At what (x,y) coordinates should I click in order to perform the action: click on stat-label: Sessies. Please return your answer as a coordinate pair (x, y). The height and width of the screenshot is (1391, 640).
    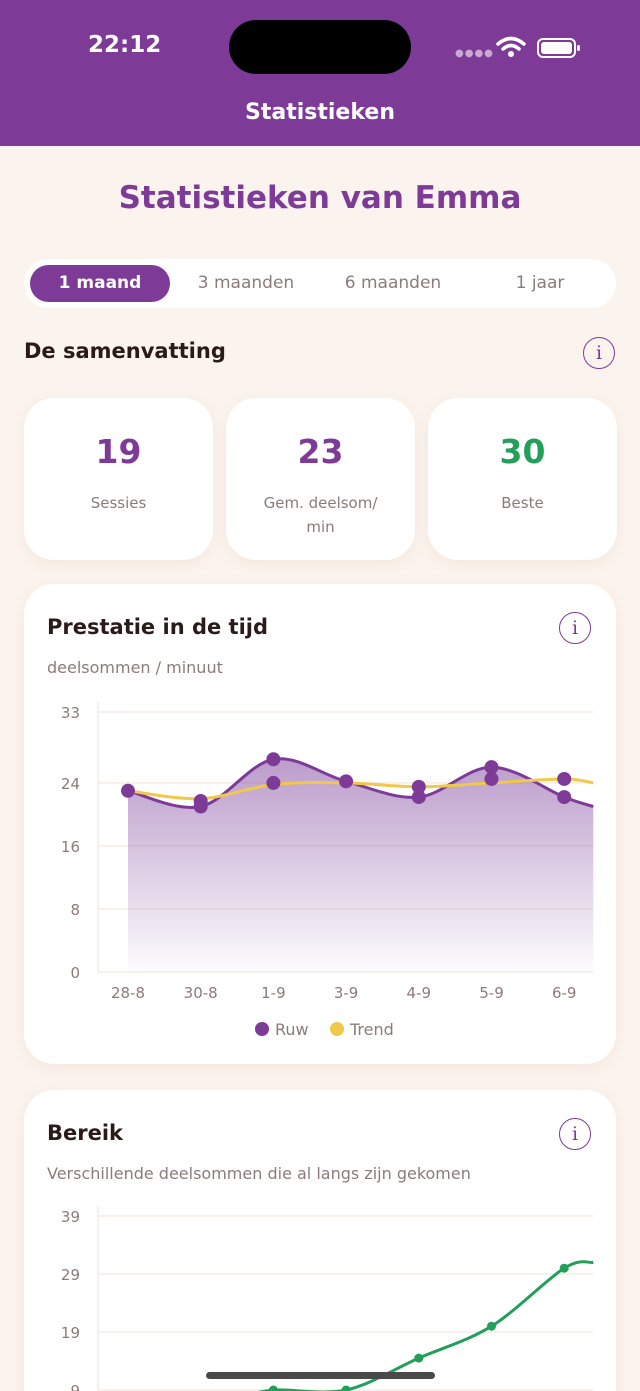
    Looking at the image, I should click on (118, 503).